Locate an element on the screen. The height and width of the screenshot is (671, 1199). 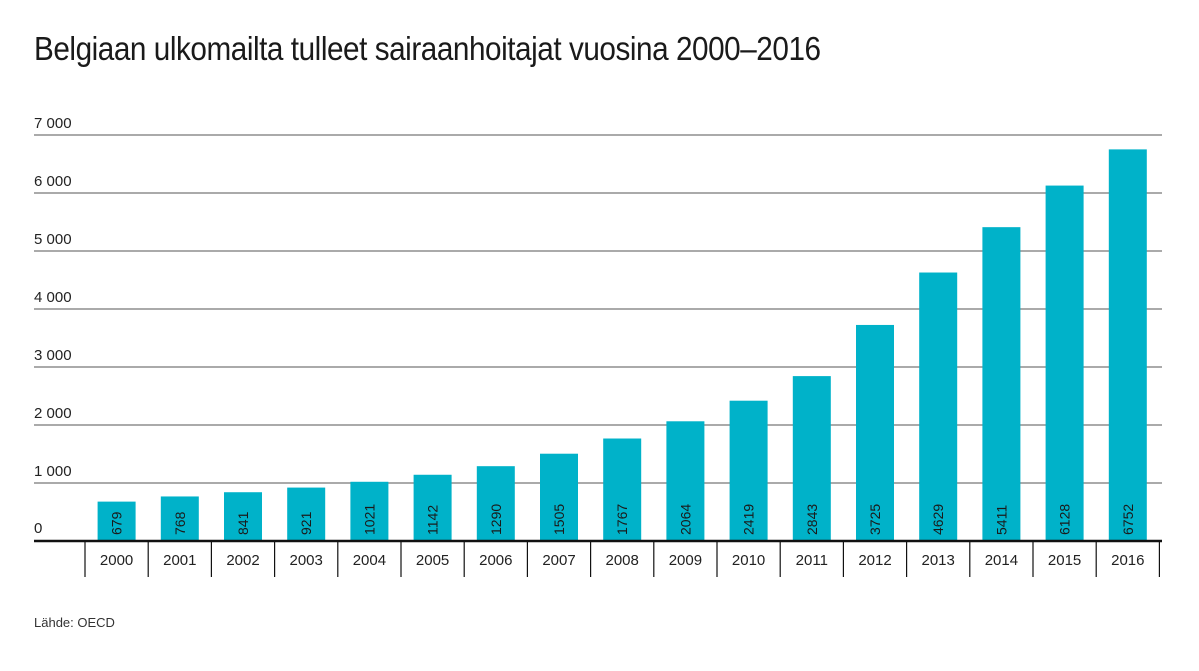
bar-value-label: 679 is located at coordinates (117, 523).